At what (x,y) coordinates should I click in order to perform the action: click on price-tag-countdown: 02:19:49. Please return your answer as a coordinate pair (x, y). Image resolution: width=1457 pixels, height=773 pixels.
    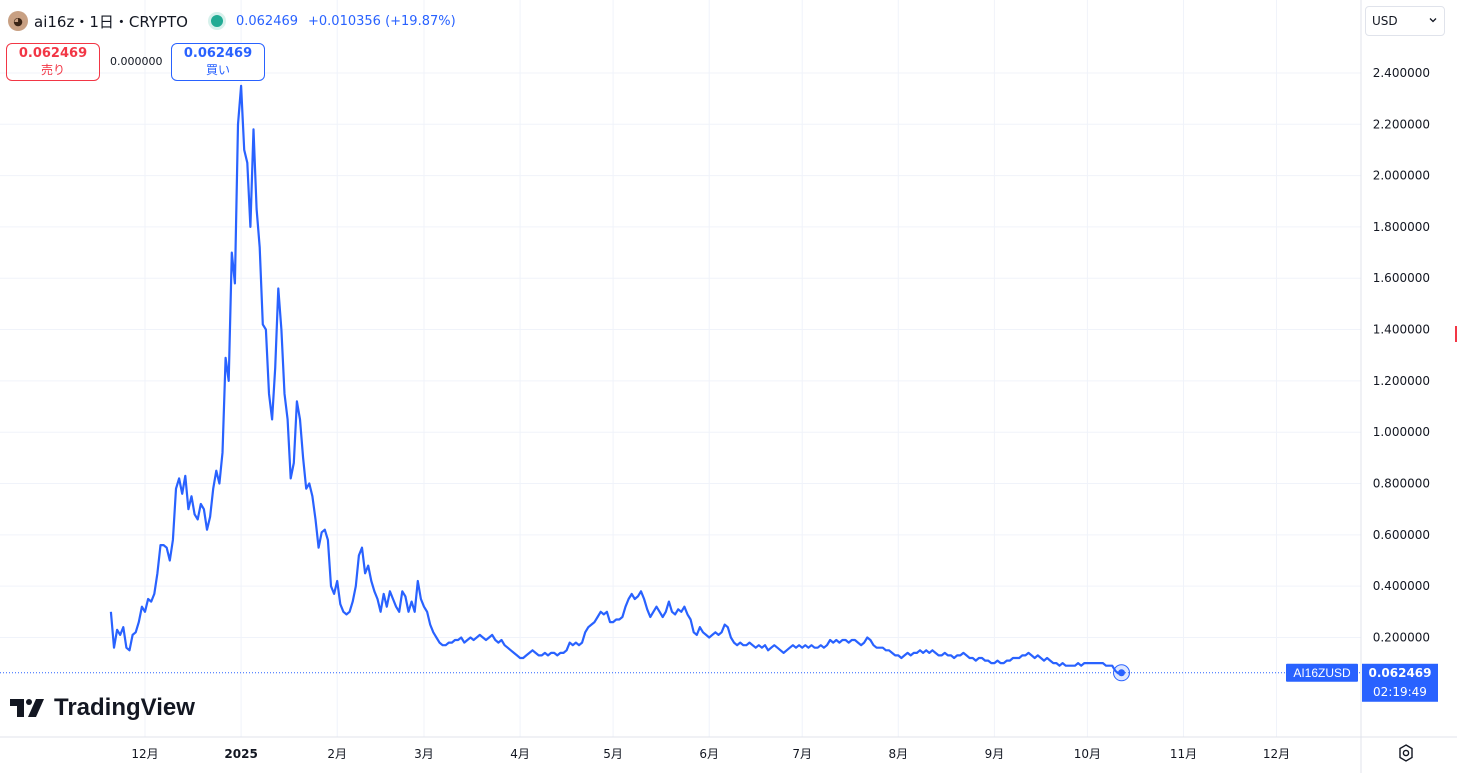
    Looking at the image, I should click on (1400, 692).